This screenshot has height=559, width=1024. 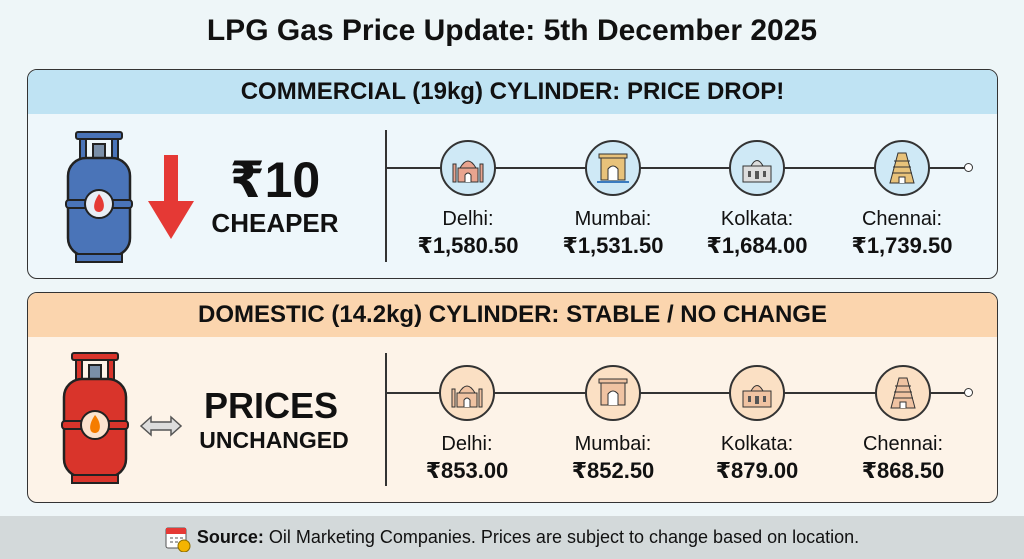 I want to click on blue-cylinder-icon, so click(x=99, y=197).